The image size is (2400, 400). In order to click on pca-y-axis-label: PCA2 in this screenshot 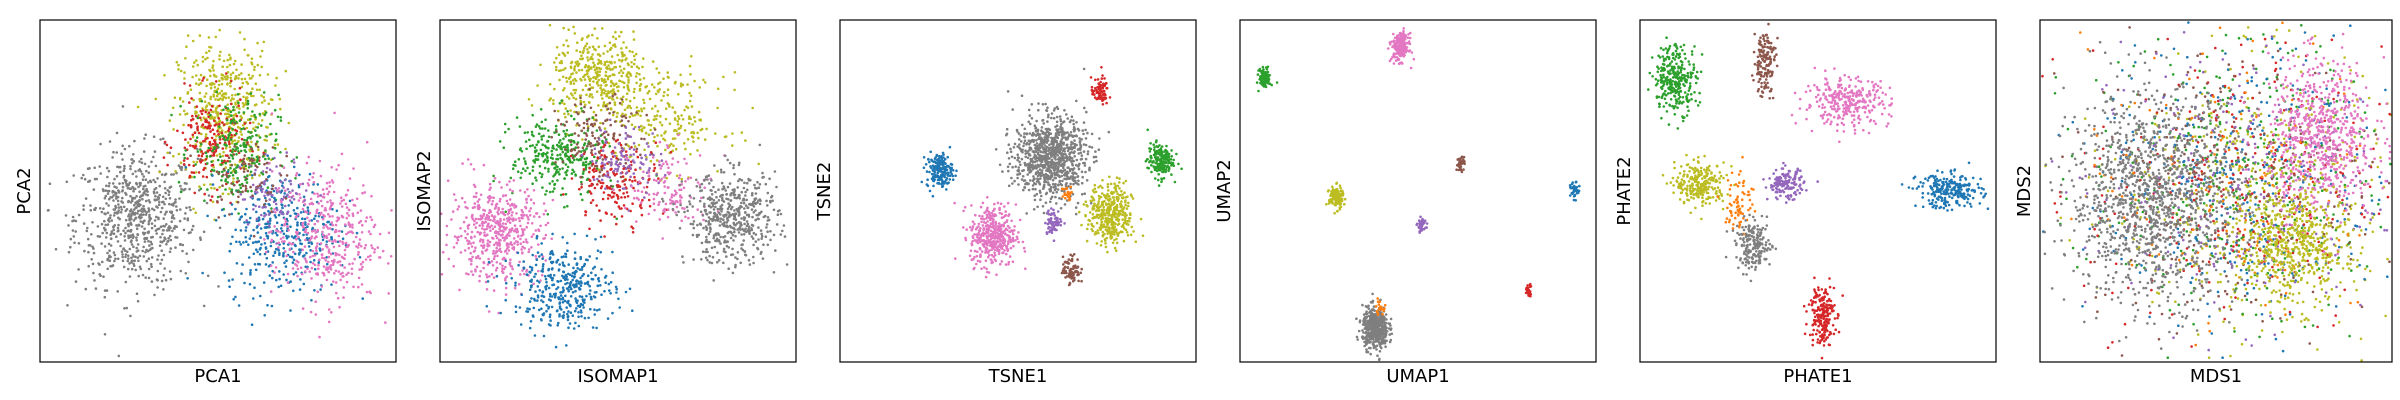, I will do `click(24, 190)`.